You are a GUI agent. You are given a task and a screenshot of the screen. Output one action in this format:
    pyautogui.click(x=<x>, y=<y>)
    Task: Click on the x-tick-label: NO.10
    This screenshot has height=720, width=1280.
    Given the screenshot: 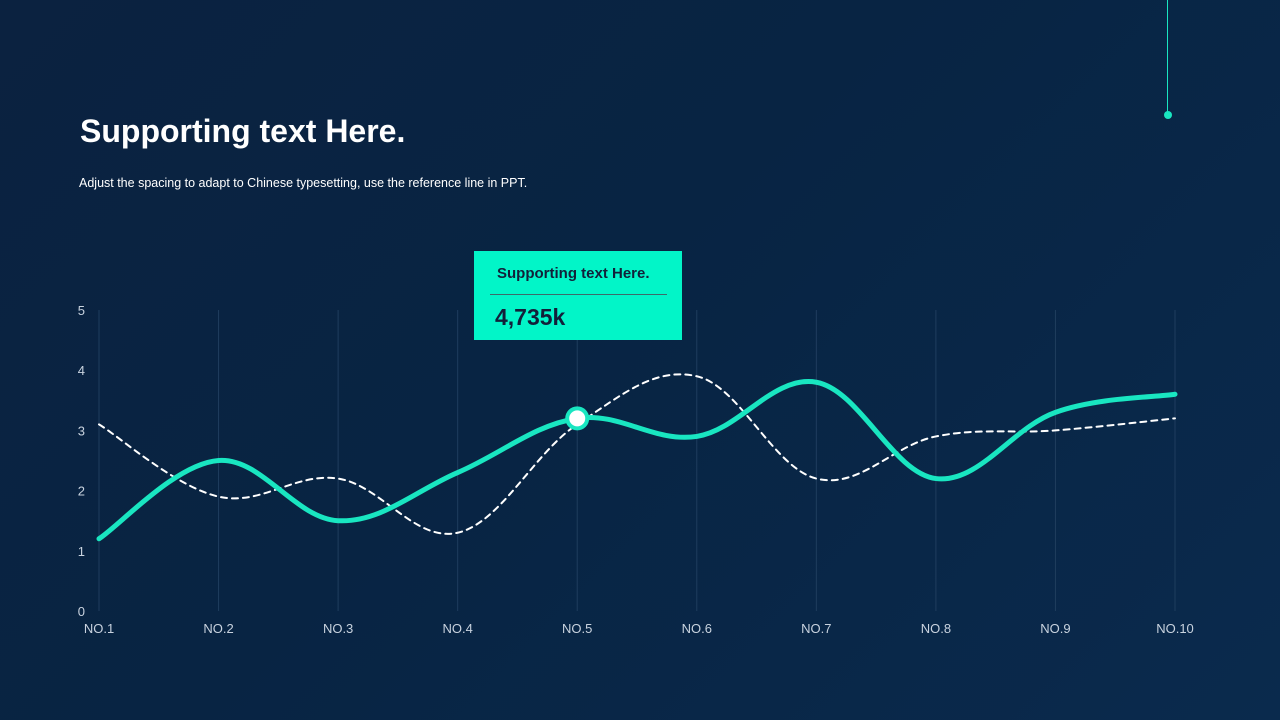 What is the action you would take?
    pyautogui.click(x=1175, y=628)
    